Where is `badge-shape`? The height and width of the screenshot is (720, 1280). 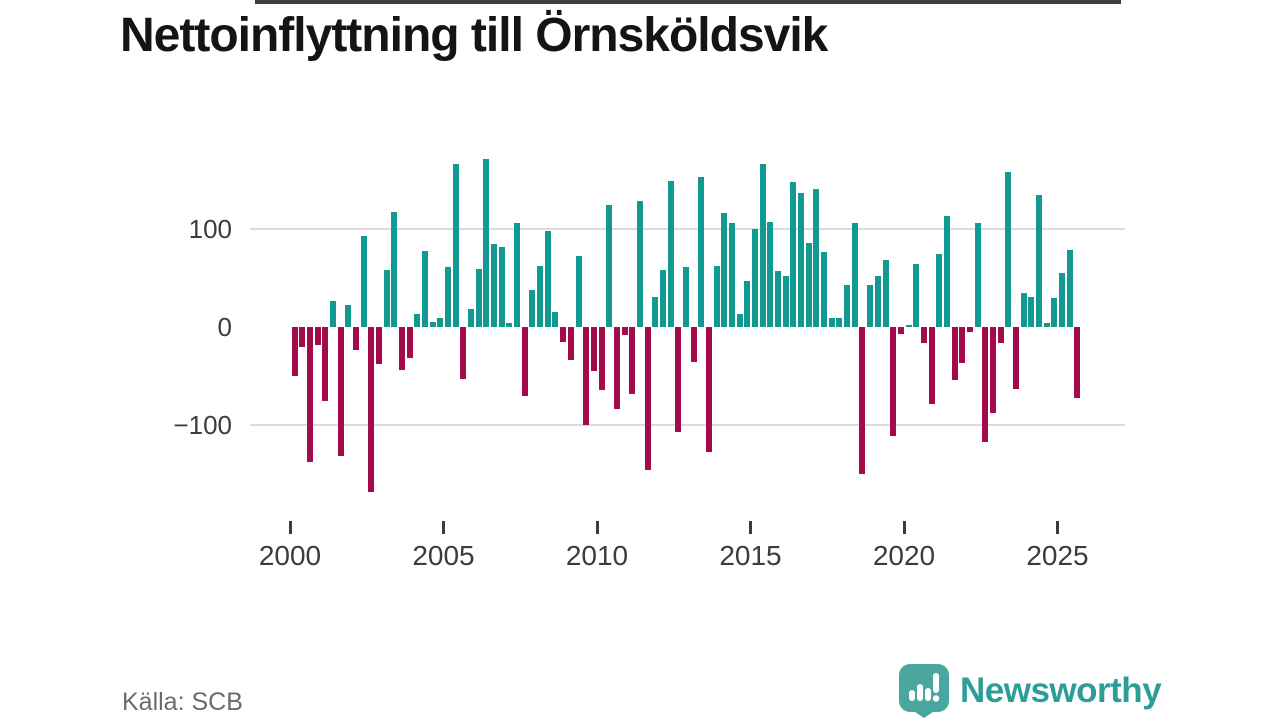
badge-shape is located at coordinates (924, 691).